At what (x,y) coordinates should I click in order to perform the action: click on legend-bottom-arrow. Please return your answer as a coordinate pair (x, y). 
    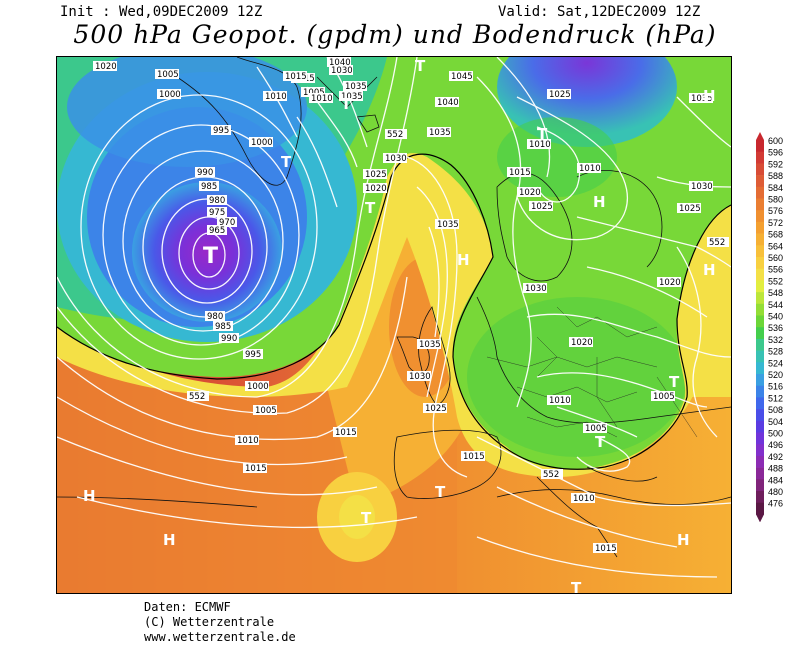
    Looking at the image, I should click on (760, 518).